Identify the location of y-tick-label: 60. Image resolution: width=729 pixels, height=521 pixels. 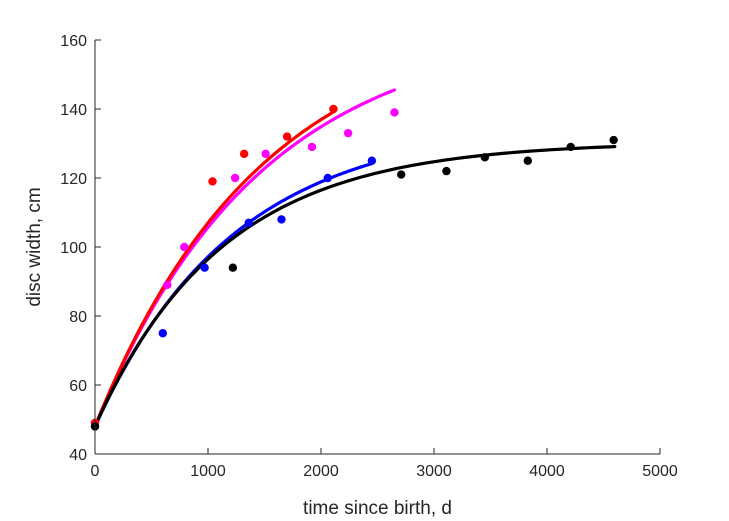
(78, 386).